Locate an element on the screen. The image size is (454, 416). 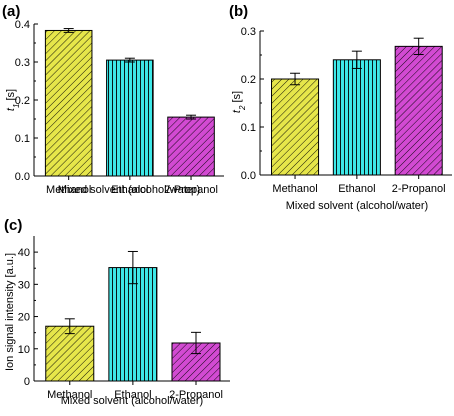
panel-b-category-label: Methanol is located at coordinates (294, 189).